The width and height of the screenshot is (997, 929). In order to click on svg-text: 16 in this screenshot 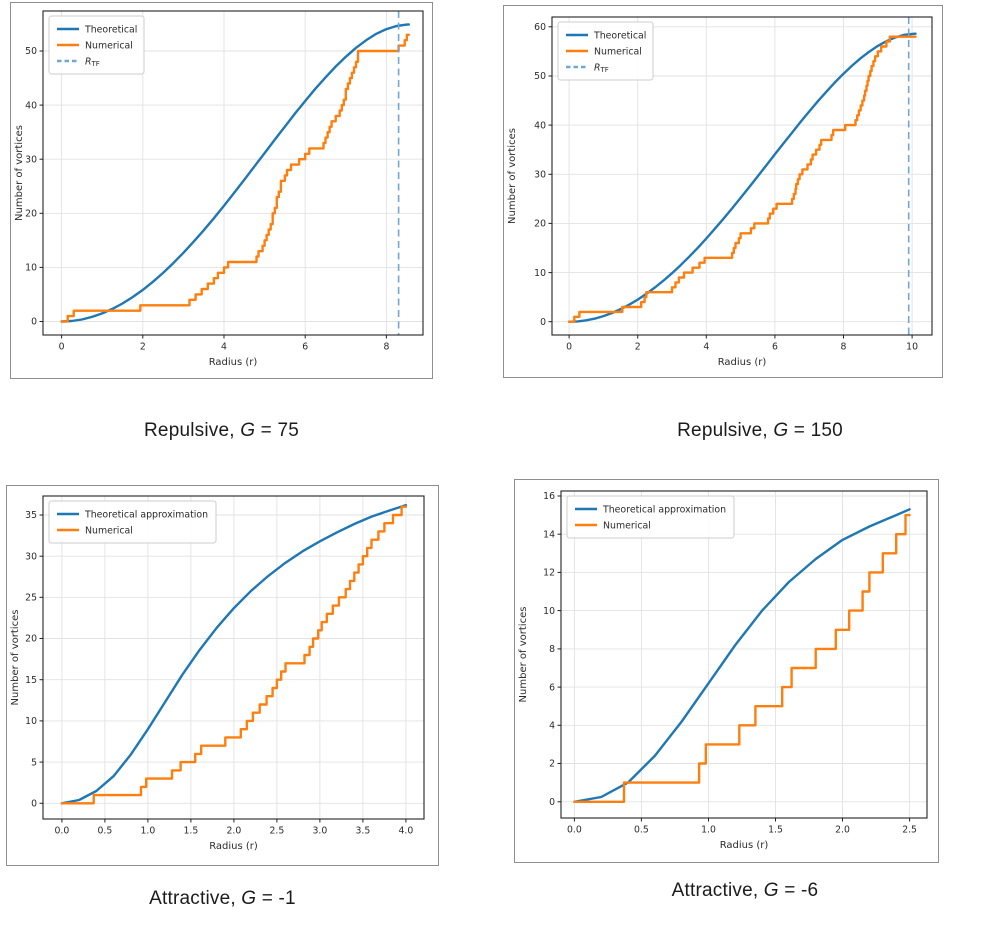, I will do `click(549, 496)`.